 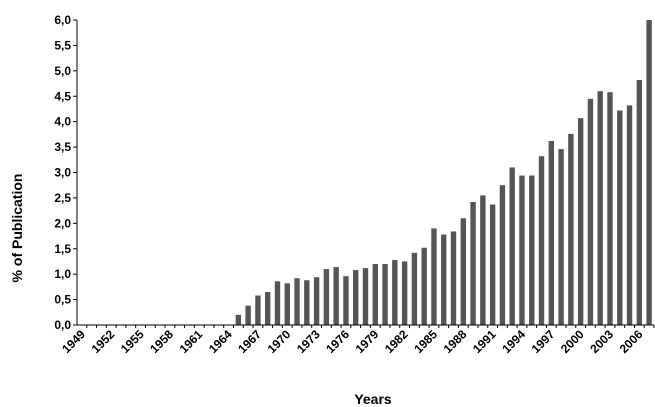 I want to click on bar-2006, so click(x=639, y=202).